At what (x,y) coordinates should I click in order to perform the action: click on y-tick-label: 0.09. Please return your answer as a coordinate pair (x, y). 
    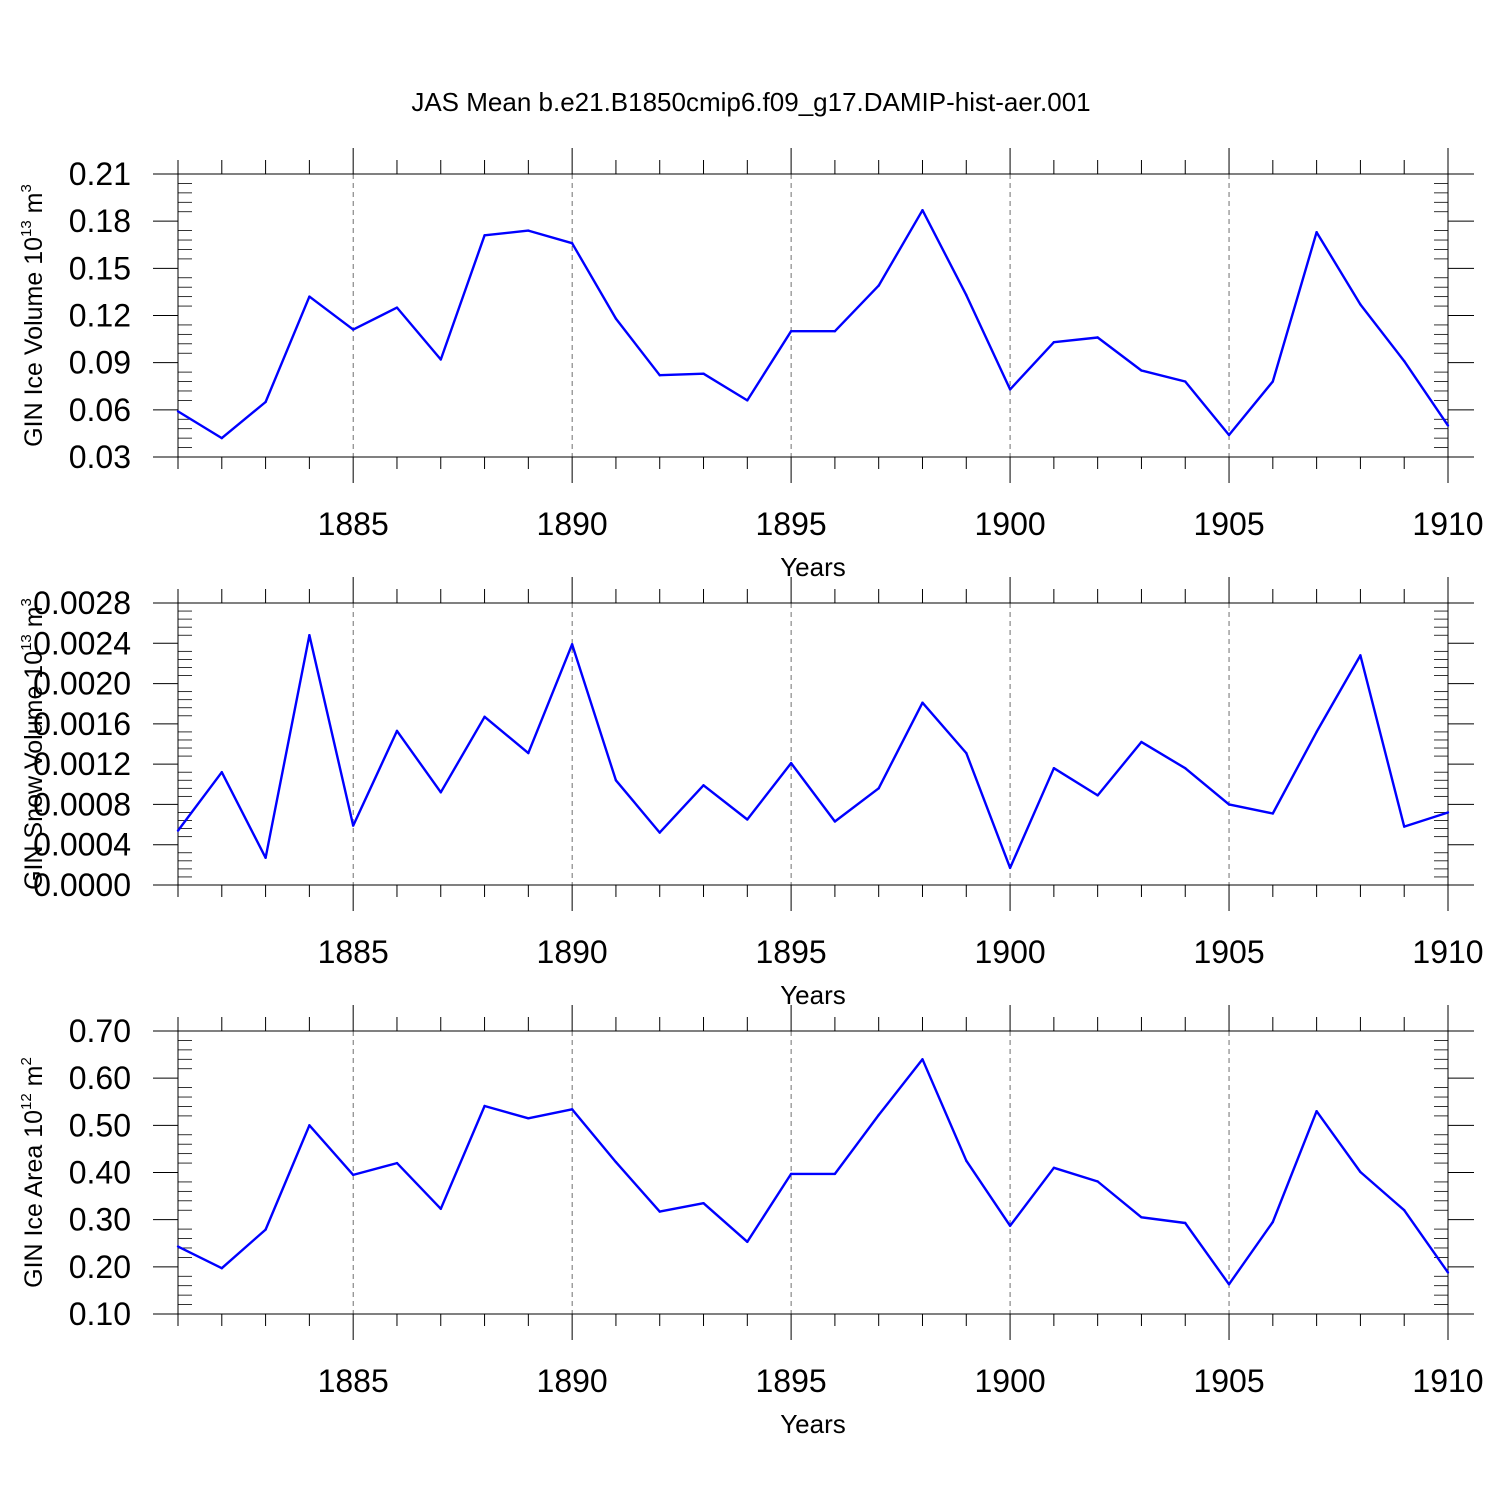
    Looking at the image, I should click on (100, 363).